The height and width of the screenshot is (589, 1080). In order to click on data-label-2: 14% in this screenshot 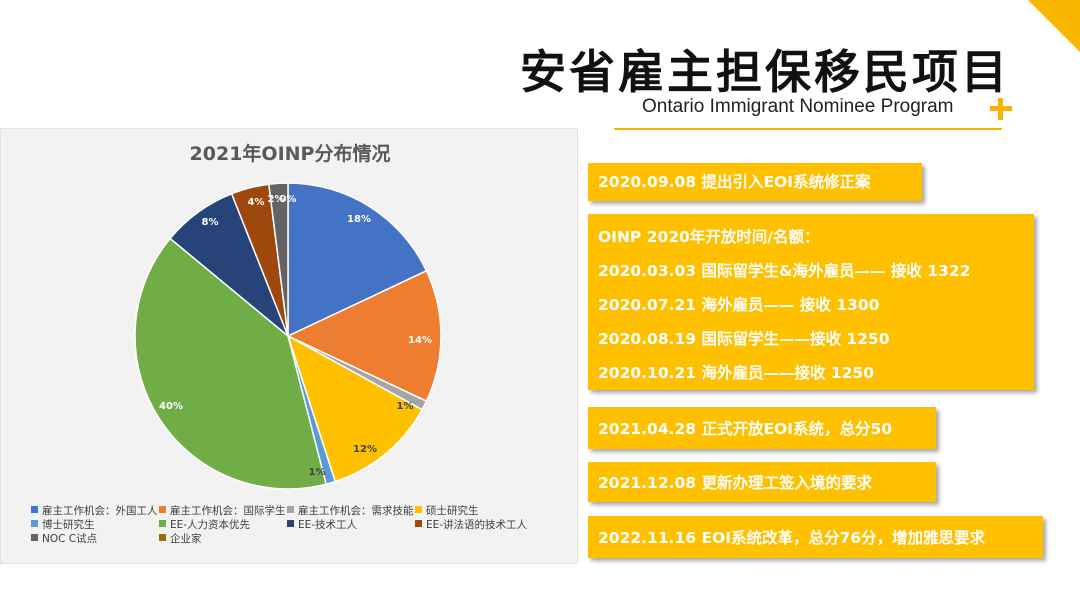, I will do `click(420, 340)`.